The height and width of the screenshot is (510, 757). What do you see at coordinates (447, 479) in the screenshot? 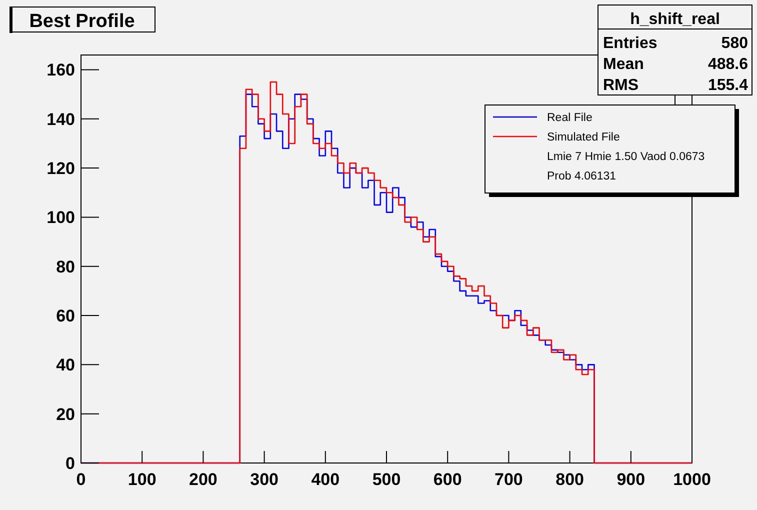
I see `x-tick-label: 600` at bounding box center [447, 479].